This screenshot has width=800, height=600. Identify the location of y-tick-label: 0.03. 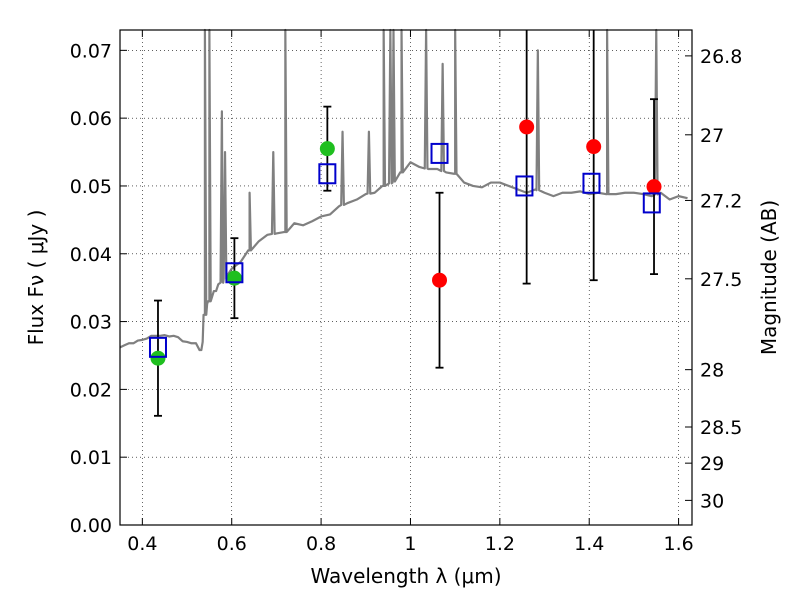
(91, 323).